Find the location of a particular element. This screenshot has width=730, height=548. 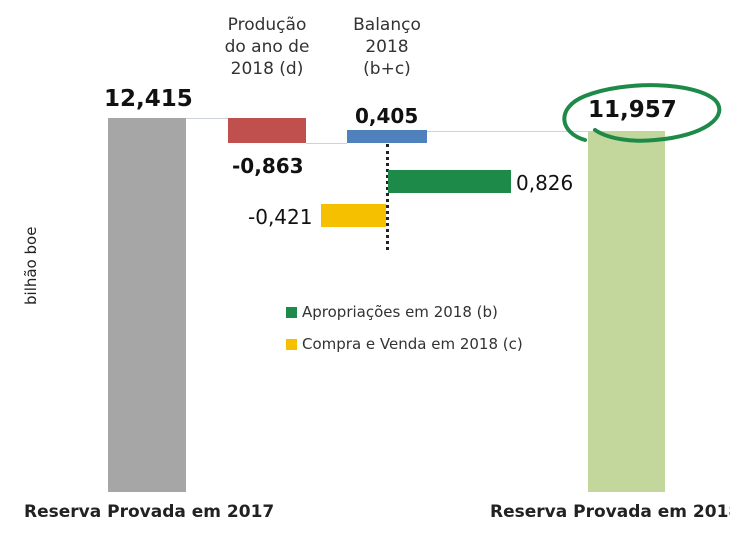

legend-item-compra-venda: Compra e Venda em 2018 (c) is located at coordinates (404, 344).